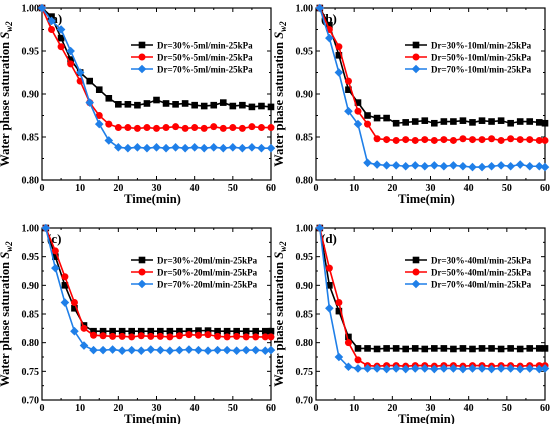 This screenshot has height=424, width=550. Describe the element at coordinates (426, 418) in the screenshot. I see `x-axis-title: Time(min)` at that location.